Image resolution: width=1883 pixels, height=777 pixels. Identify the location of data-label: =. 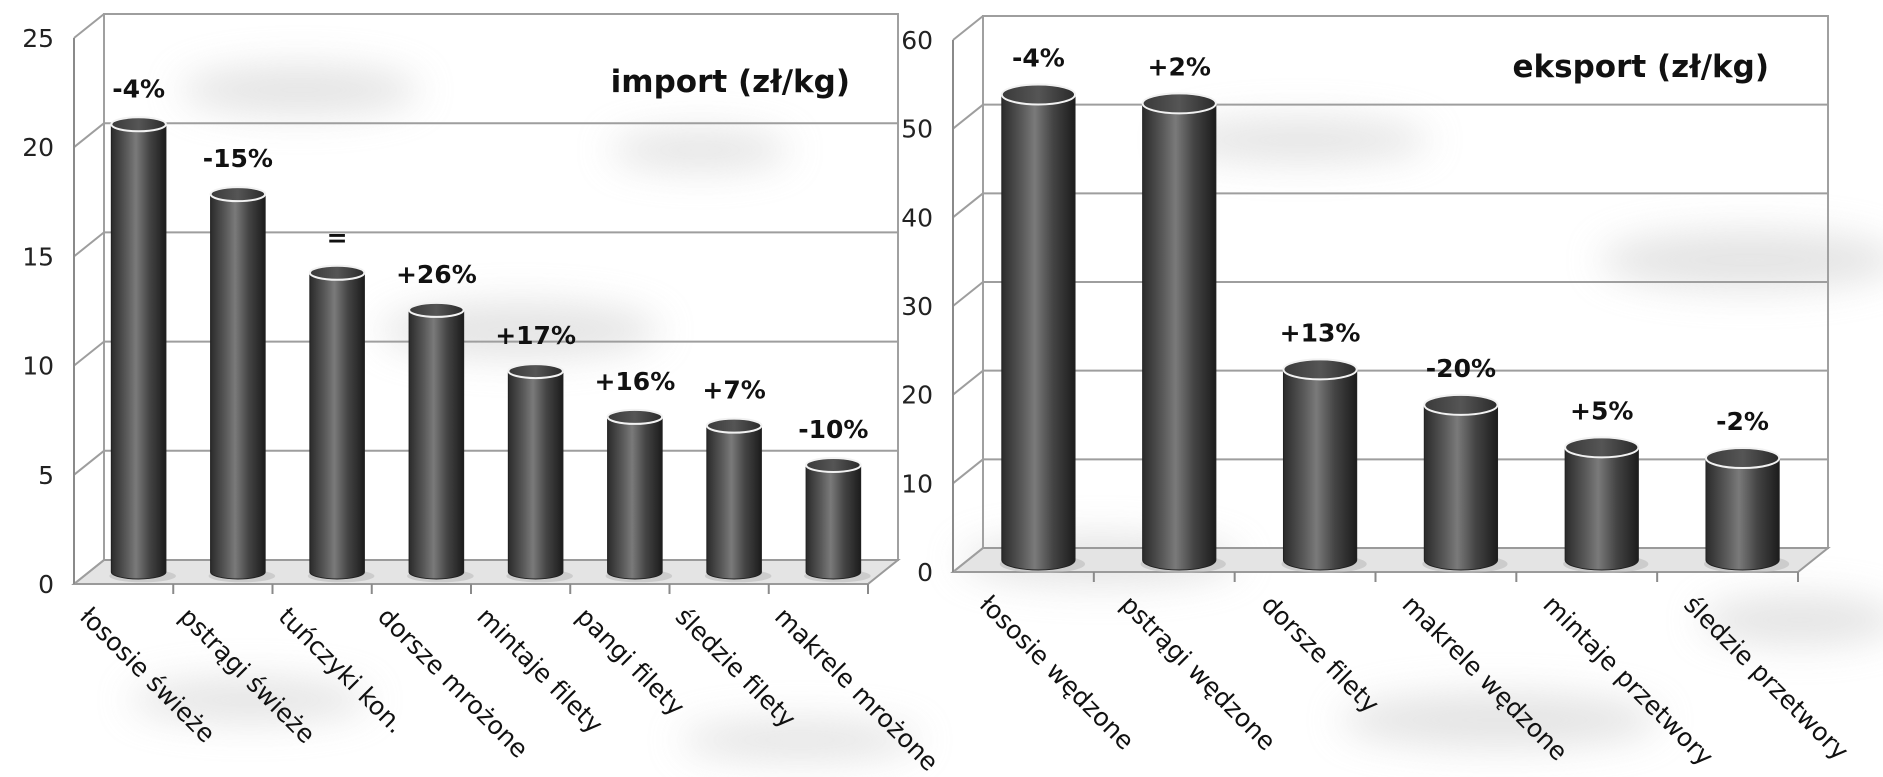
(337, 237).